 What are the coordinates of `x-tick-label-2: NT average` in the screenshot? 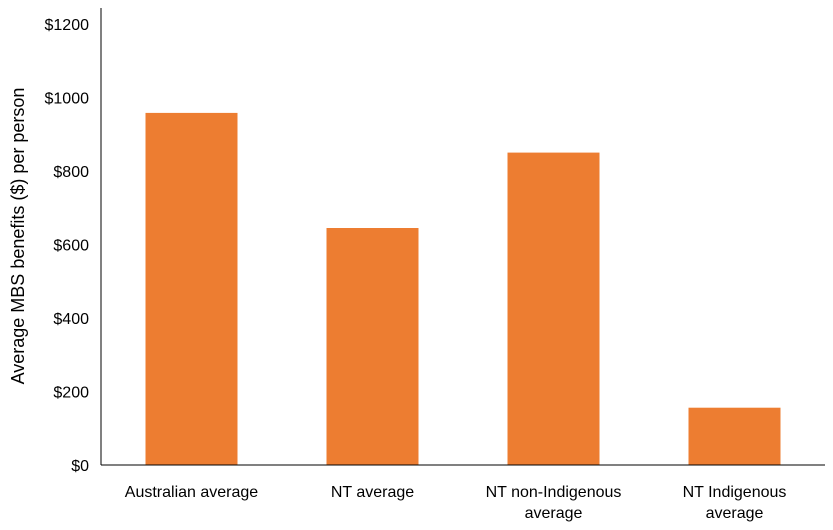 It's located at (372, 492).